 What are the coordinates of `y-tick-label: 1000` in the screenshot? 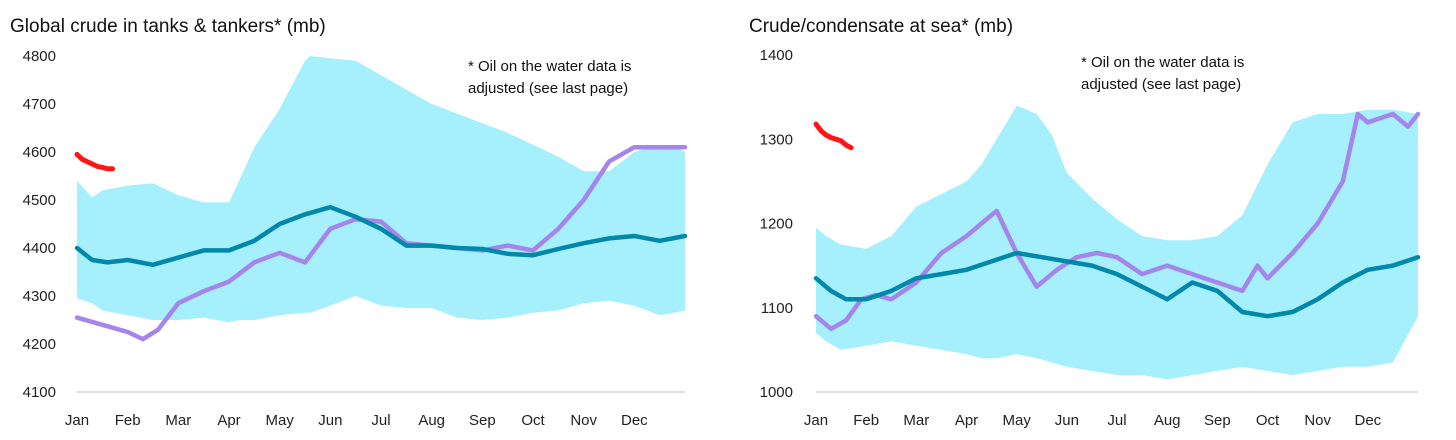 It's located at (776, 392).